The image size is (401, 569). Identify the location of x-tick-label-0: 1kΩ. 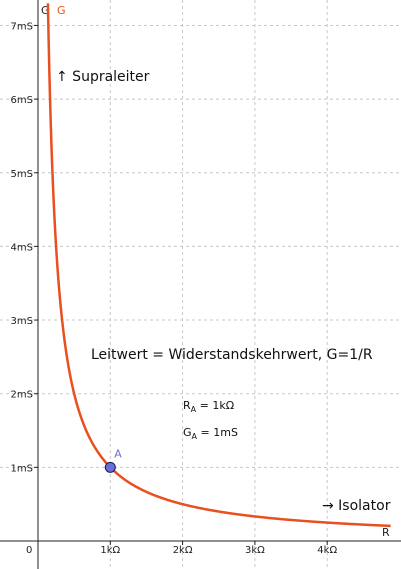
(110, 550).